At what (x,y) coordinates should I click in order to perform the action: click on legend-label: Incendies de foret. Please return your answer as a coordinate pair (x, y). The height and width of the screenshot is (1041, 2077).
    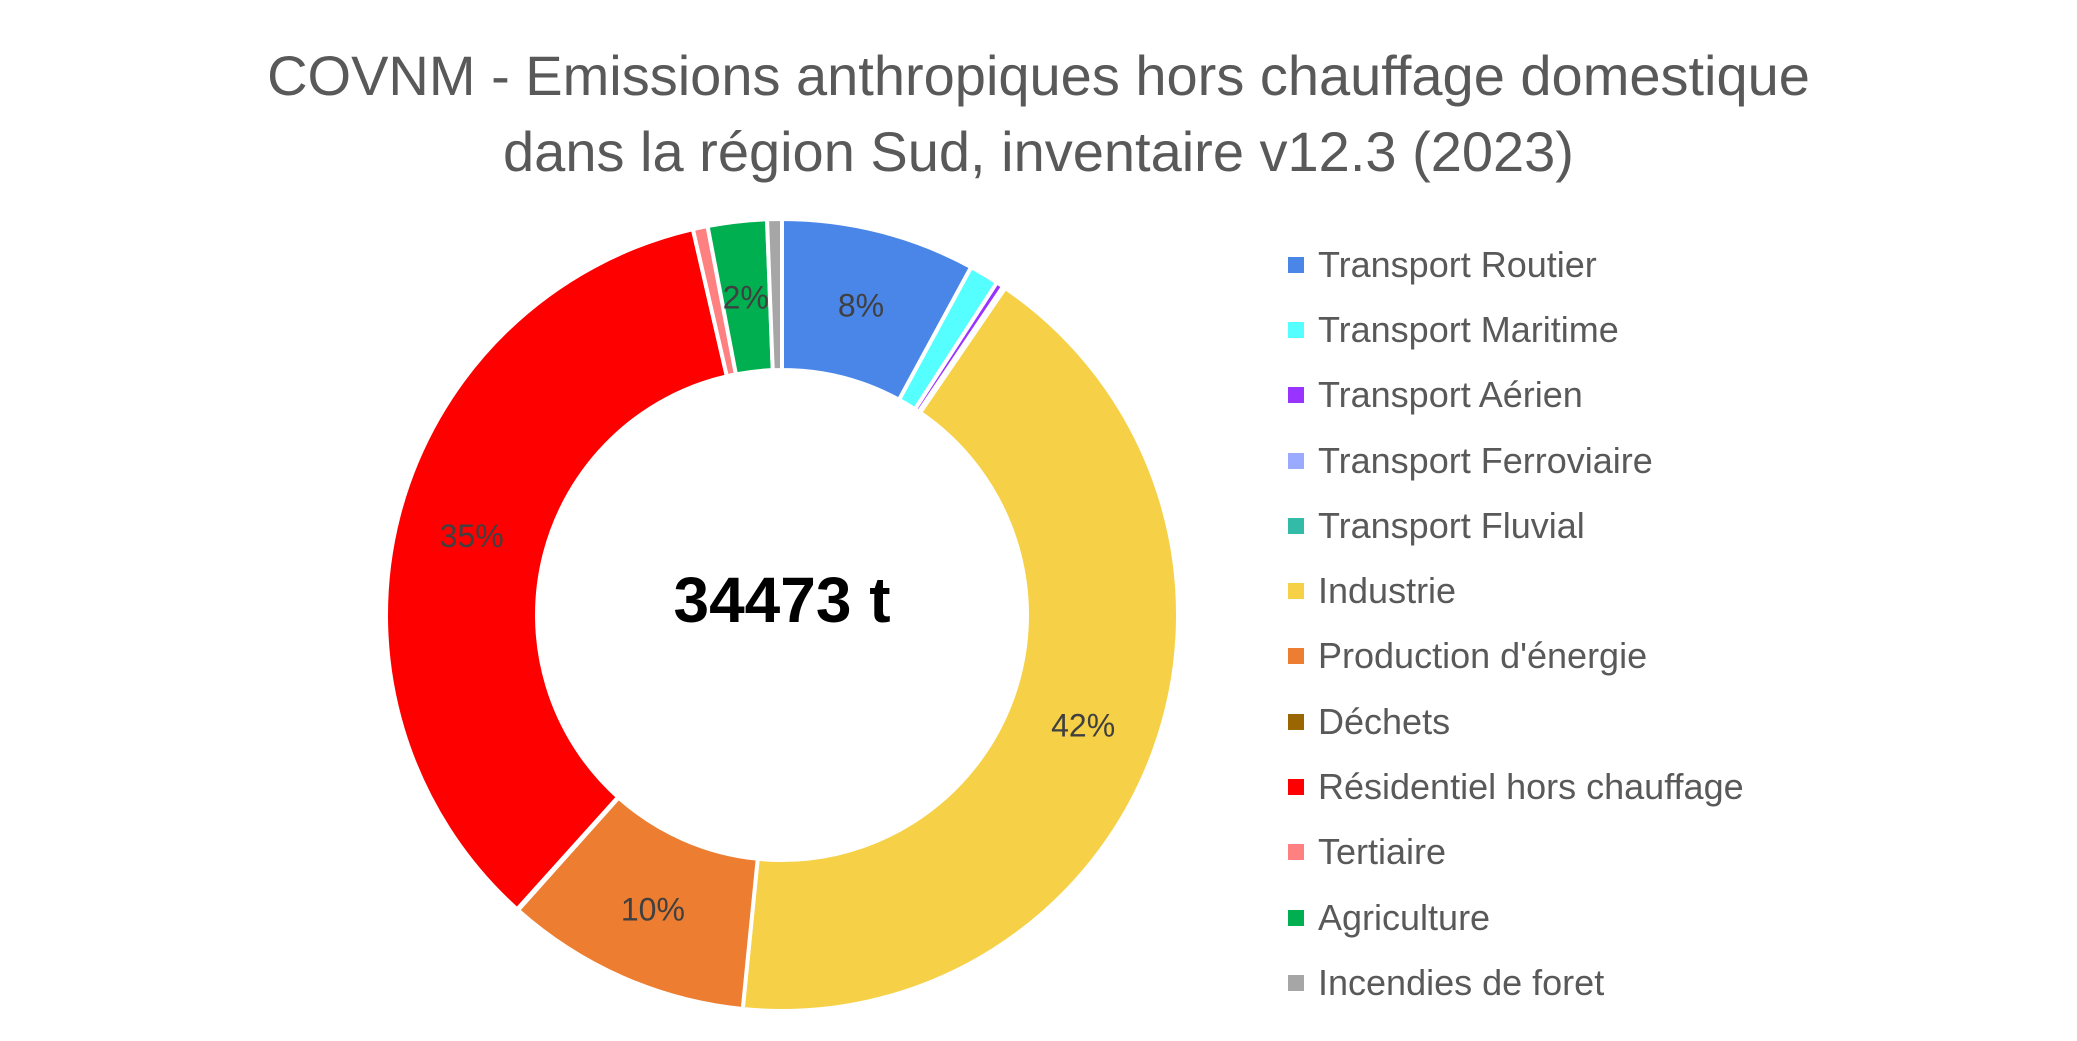
    Looking at the image, I should click on (1461, 982).